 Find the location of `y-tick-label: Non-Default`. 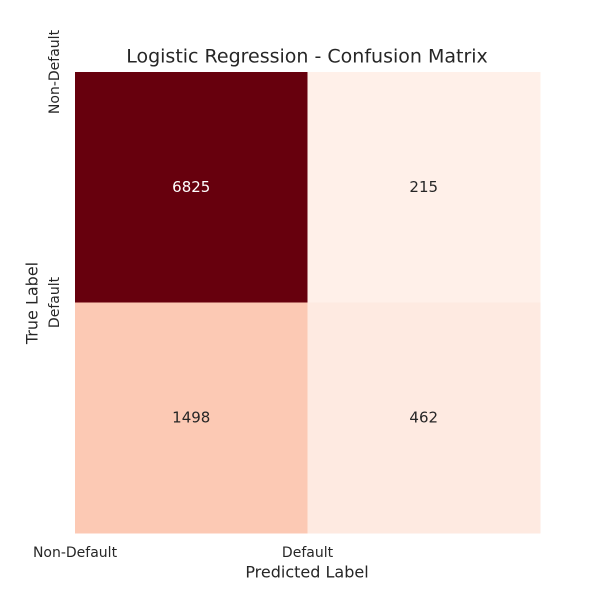

y-tick-label: Non-Default is located at coordinates (55, 71).